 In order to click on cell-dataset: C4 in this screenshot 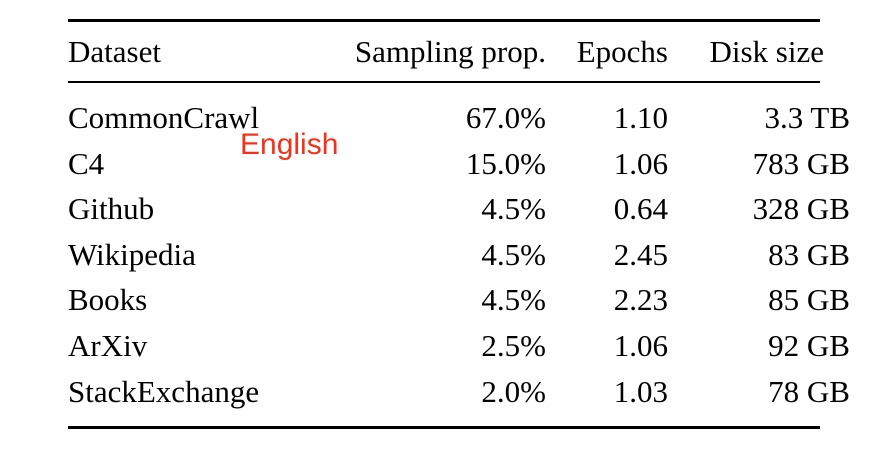, I will do `click(86, 163)`.